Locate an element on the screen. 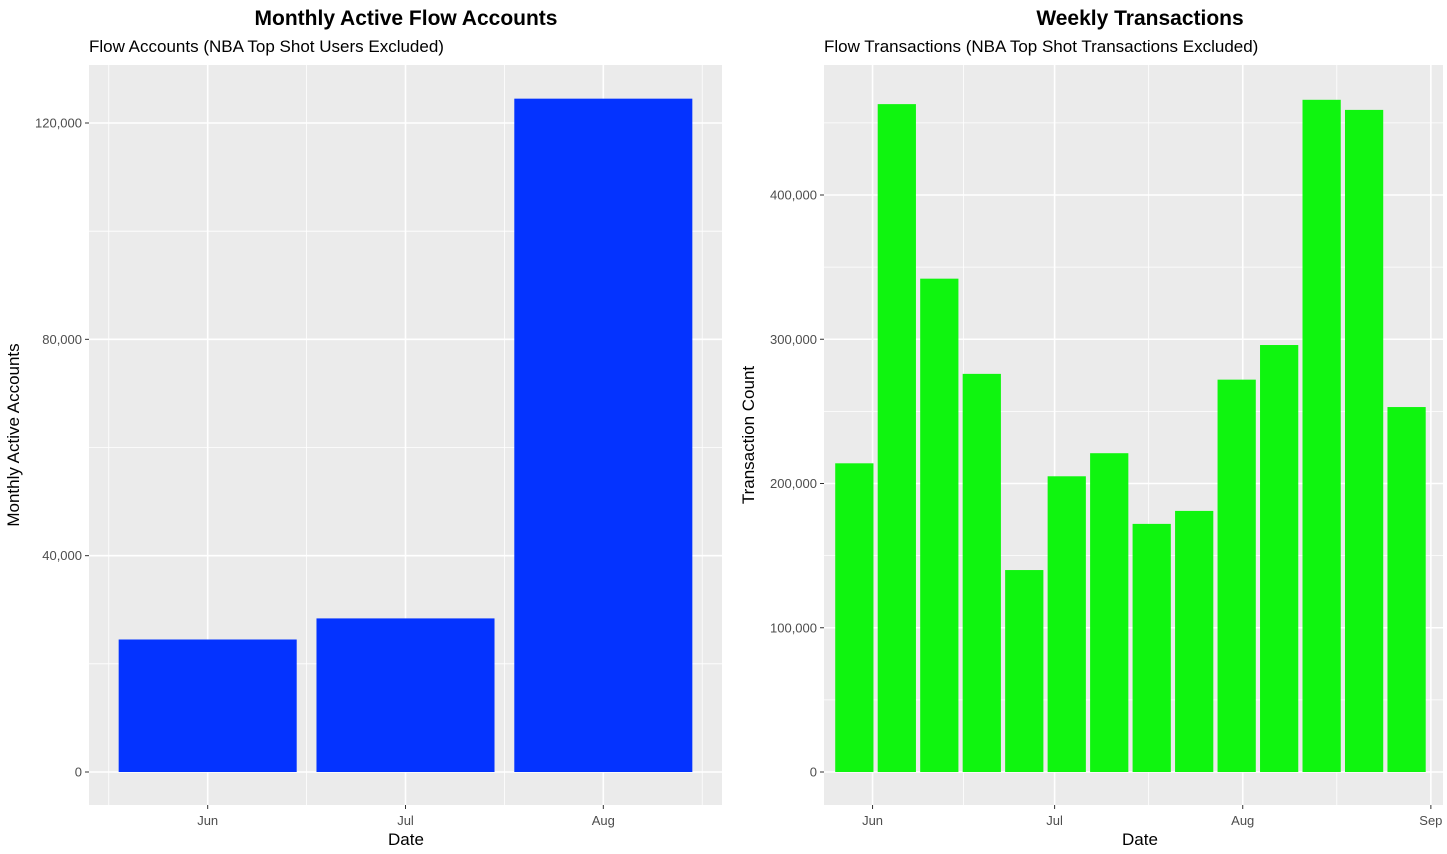 The width and height of the screenshot is (1447, 854). x-tick-label: Sep is located at coordinates (1430, 820).